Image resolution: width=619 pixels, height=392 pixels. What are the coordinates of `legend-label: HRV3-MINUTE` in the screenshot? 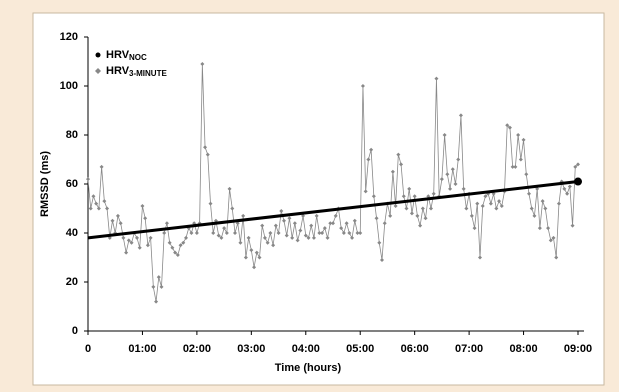 It's located at (136, 71).